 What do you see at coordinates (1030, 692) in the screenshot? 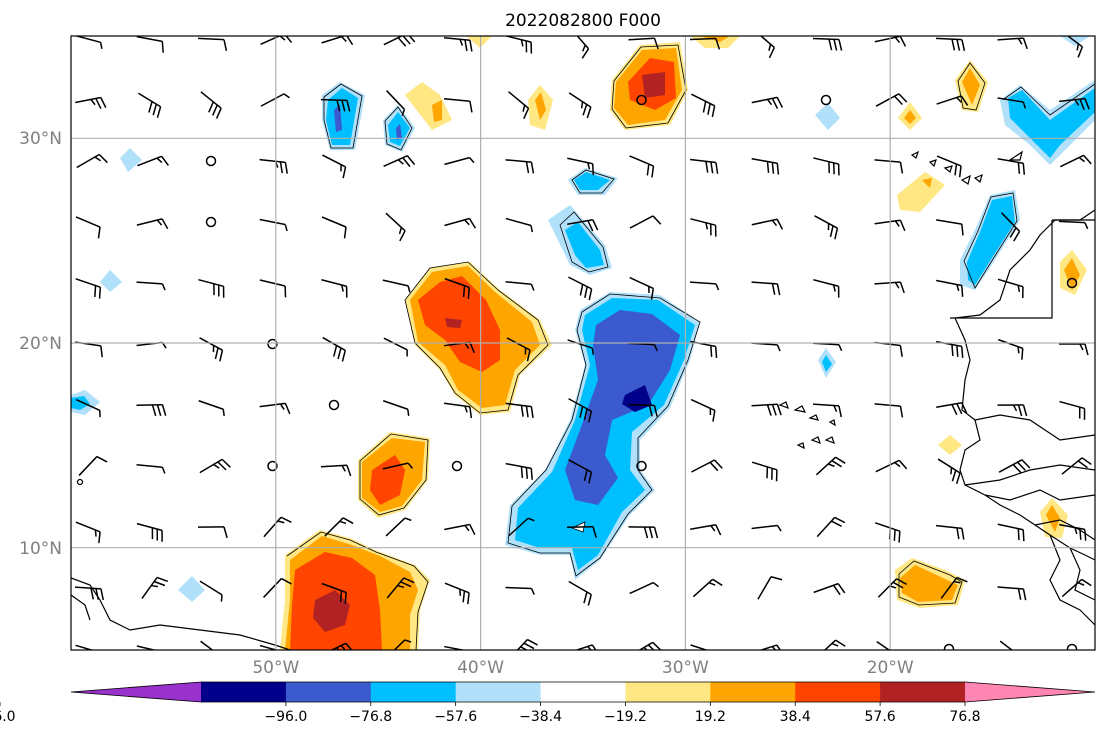
I see `colorbar-extend-high` at bounding box center [1030, 692].